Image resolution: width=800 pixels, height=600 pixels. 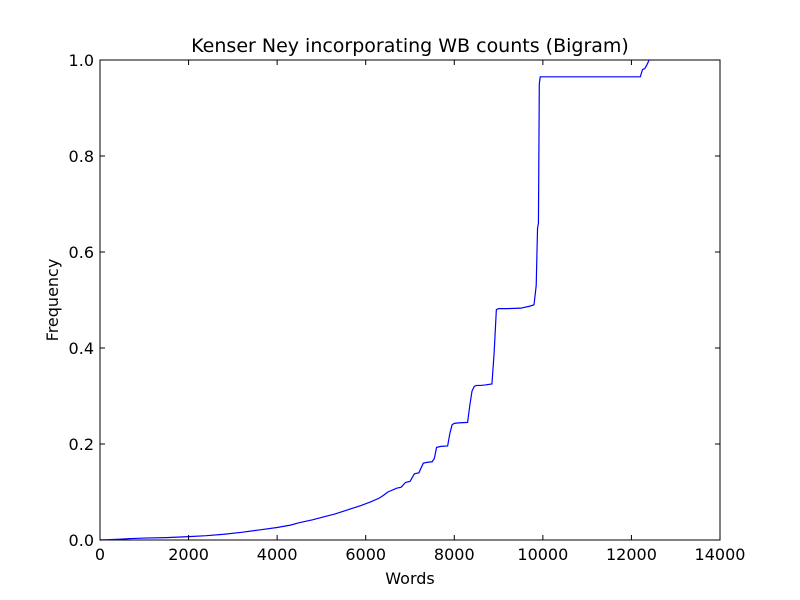 What do you see at coordinates (409, 578) in the screenshot?
I see `x-axis-label: Words` at bounding box center [409, 578].